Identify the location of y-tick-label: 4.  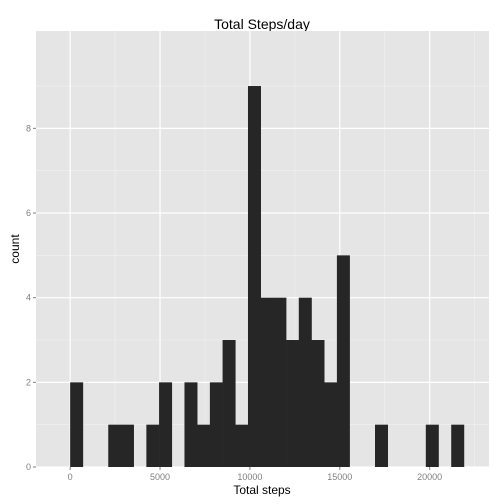
(28, 298).